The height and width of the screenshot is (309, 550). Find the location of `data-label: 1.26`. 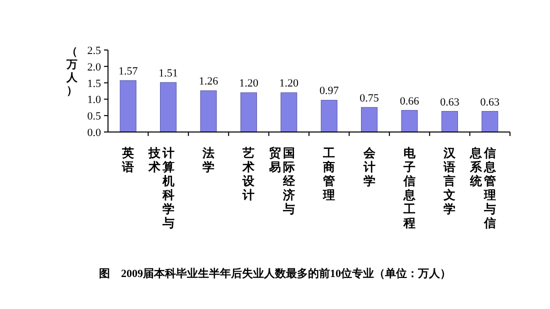

data-label: 1.26 is located at coordinates (208, 82).